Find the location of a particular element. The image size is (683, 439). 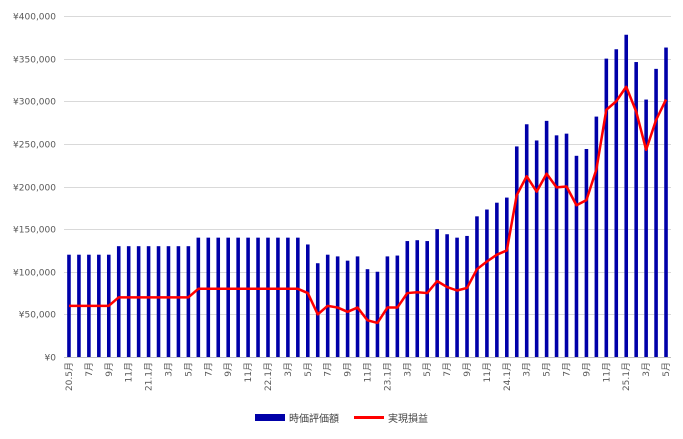

y-tick-label: ¥300,000 is located at coordinates (34, 103).